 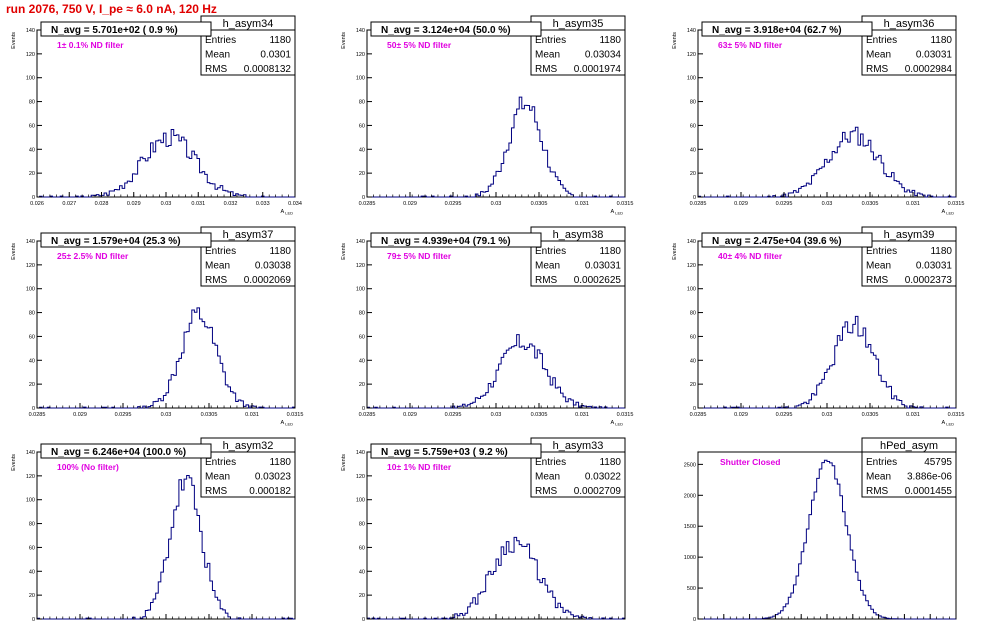 What do you see at coordinates (231, 204) in the screenshot?
I see `x-tick-label: 0.032` at bounding box center [231, 204].